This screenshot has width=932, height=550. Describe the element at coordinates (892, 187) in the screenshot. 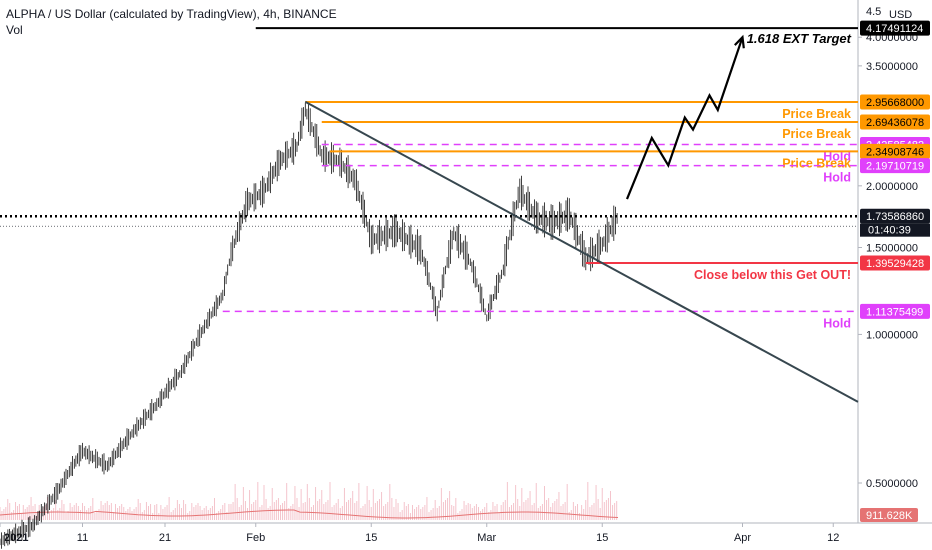

I see `y-tick-label-2: 2.0000000` at that location.